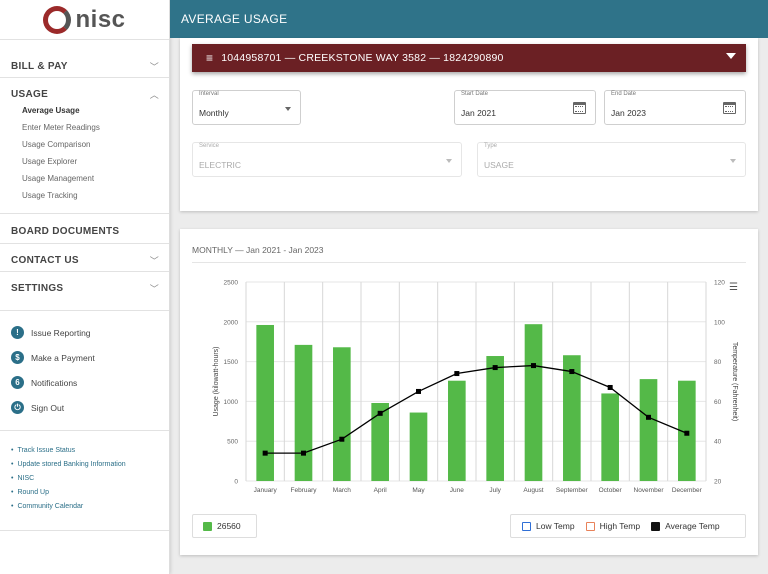 The image size is (768, 574). What do you see at coordinates (548, 526) in the screenshot?
I see `legend-low-temp: Low Temp` at bounding box center [548, 526].